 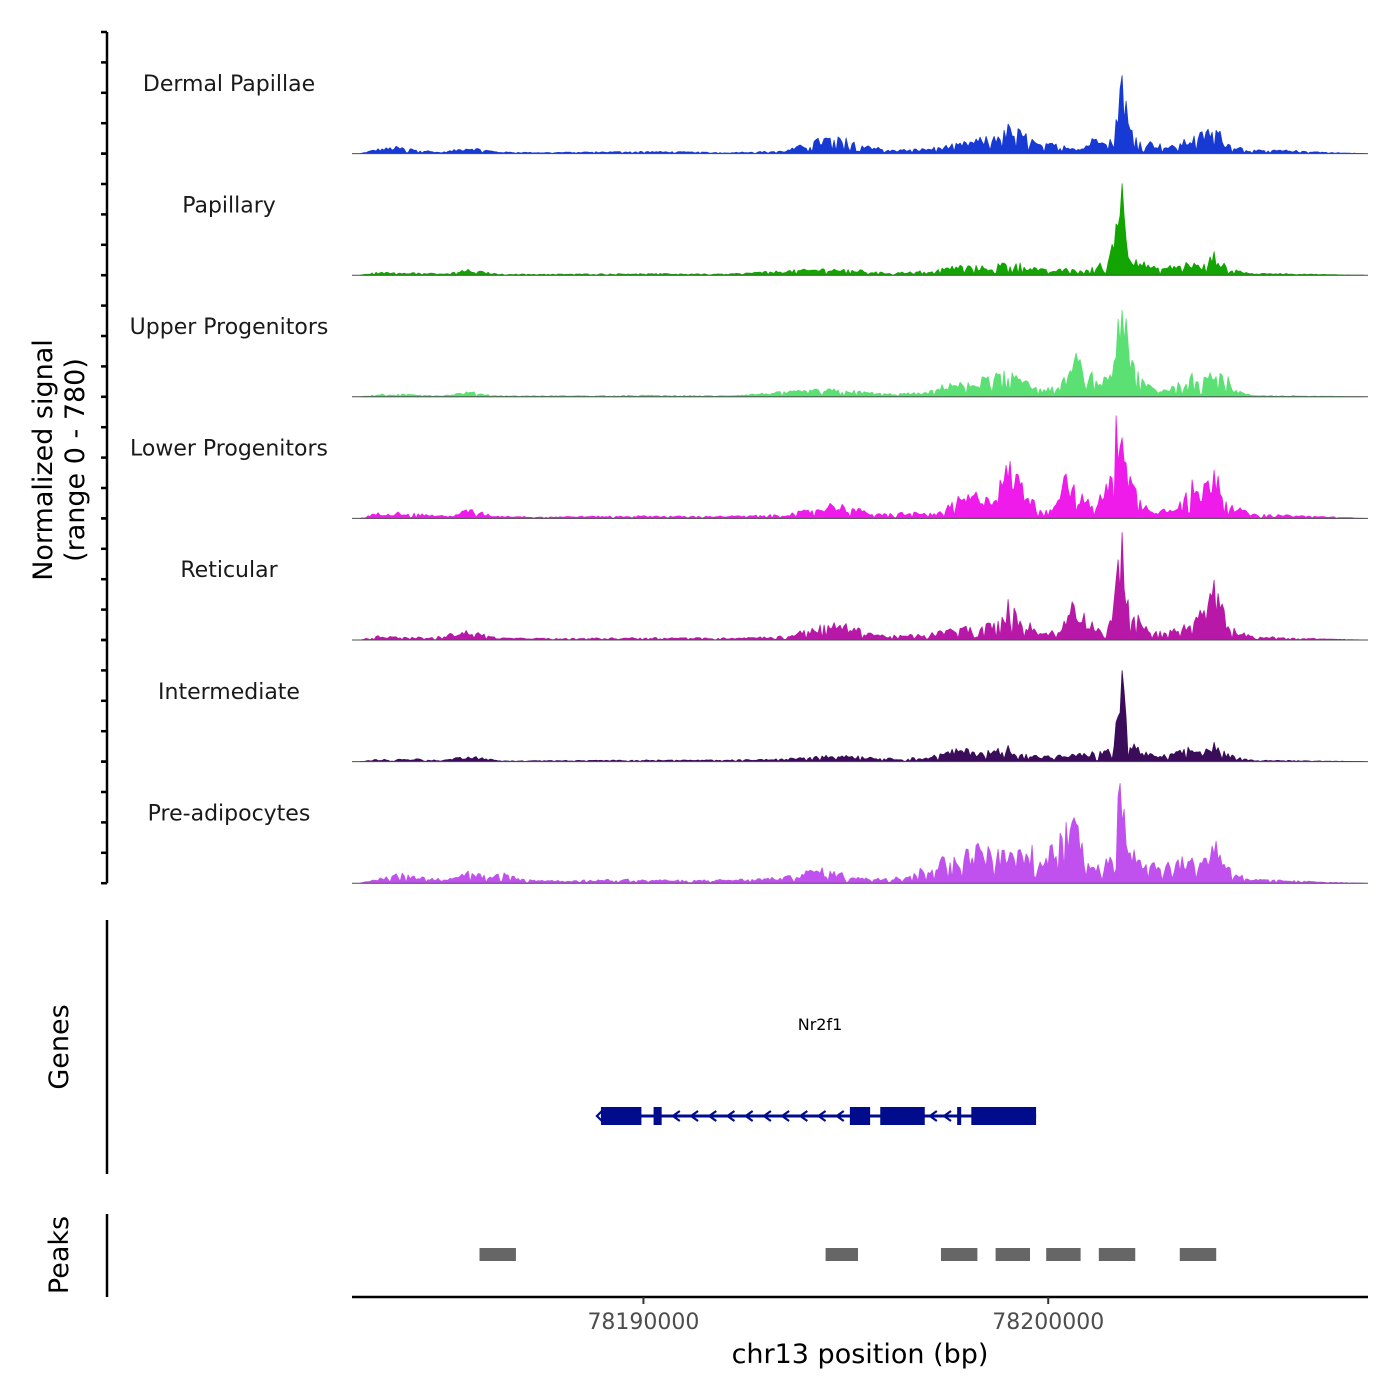 I want to click on genes-track-label: Genes, so click(x=59, y=1046).